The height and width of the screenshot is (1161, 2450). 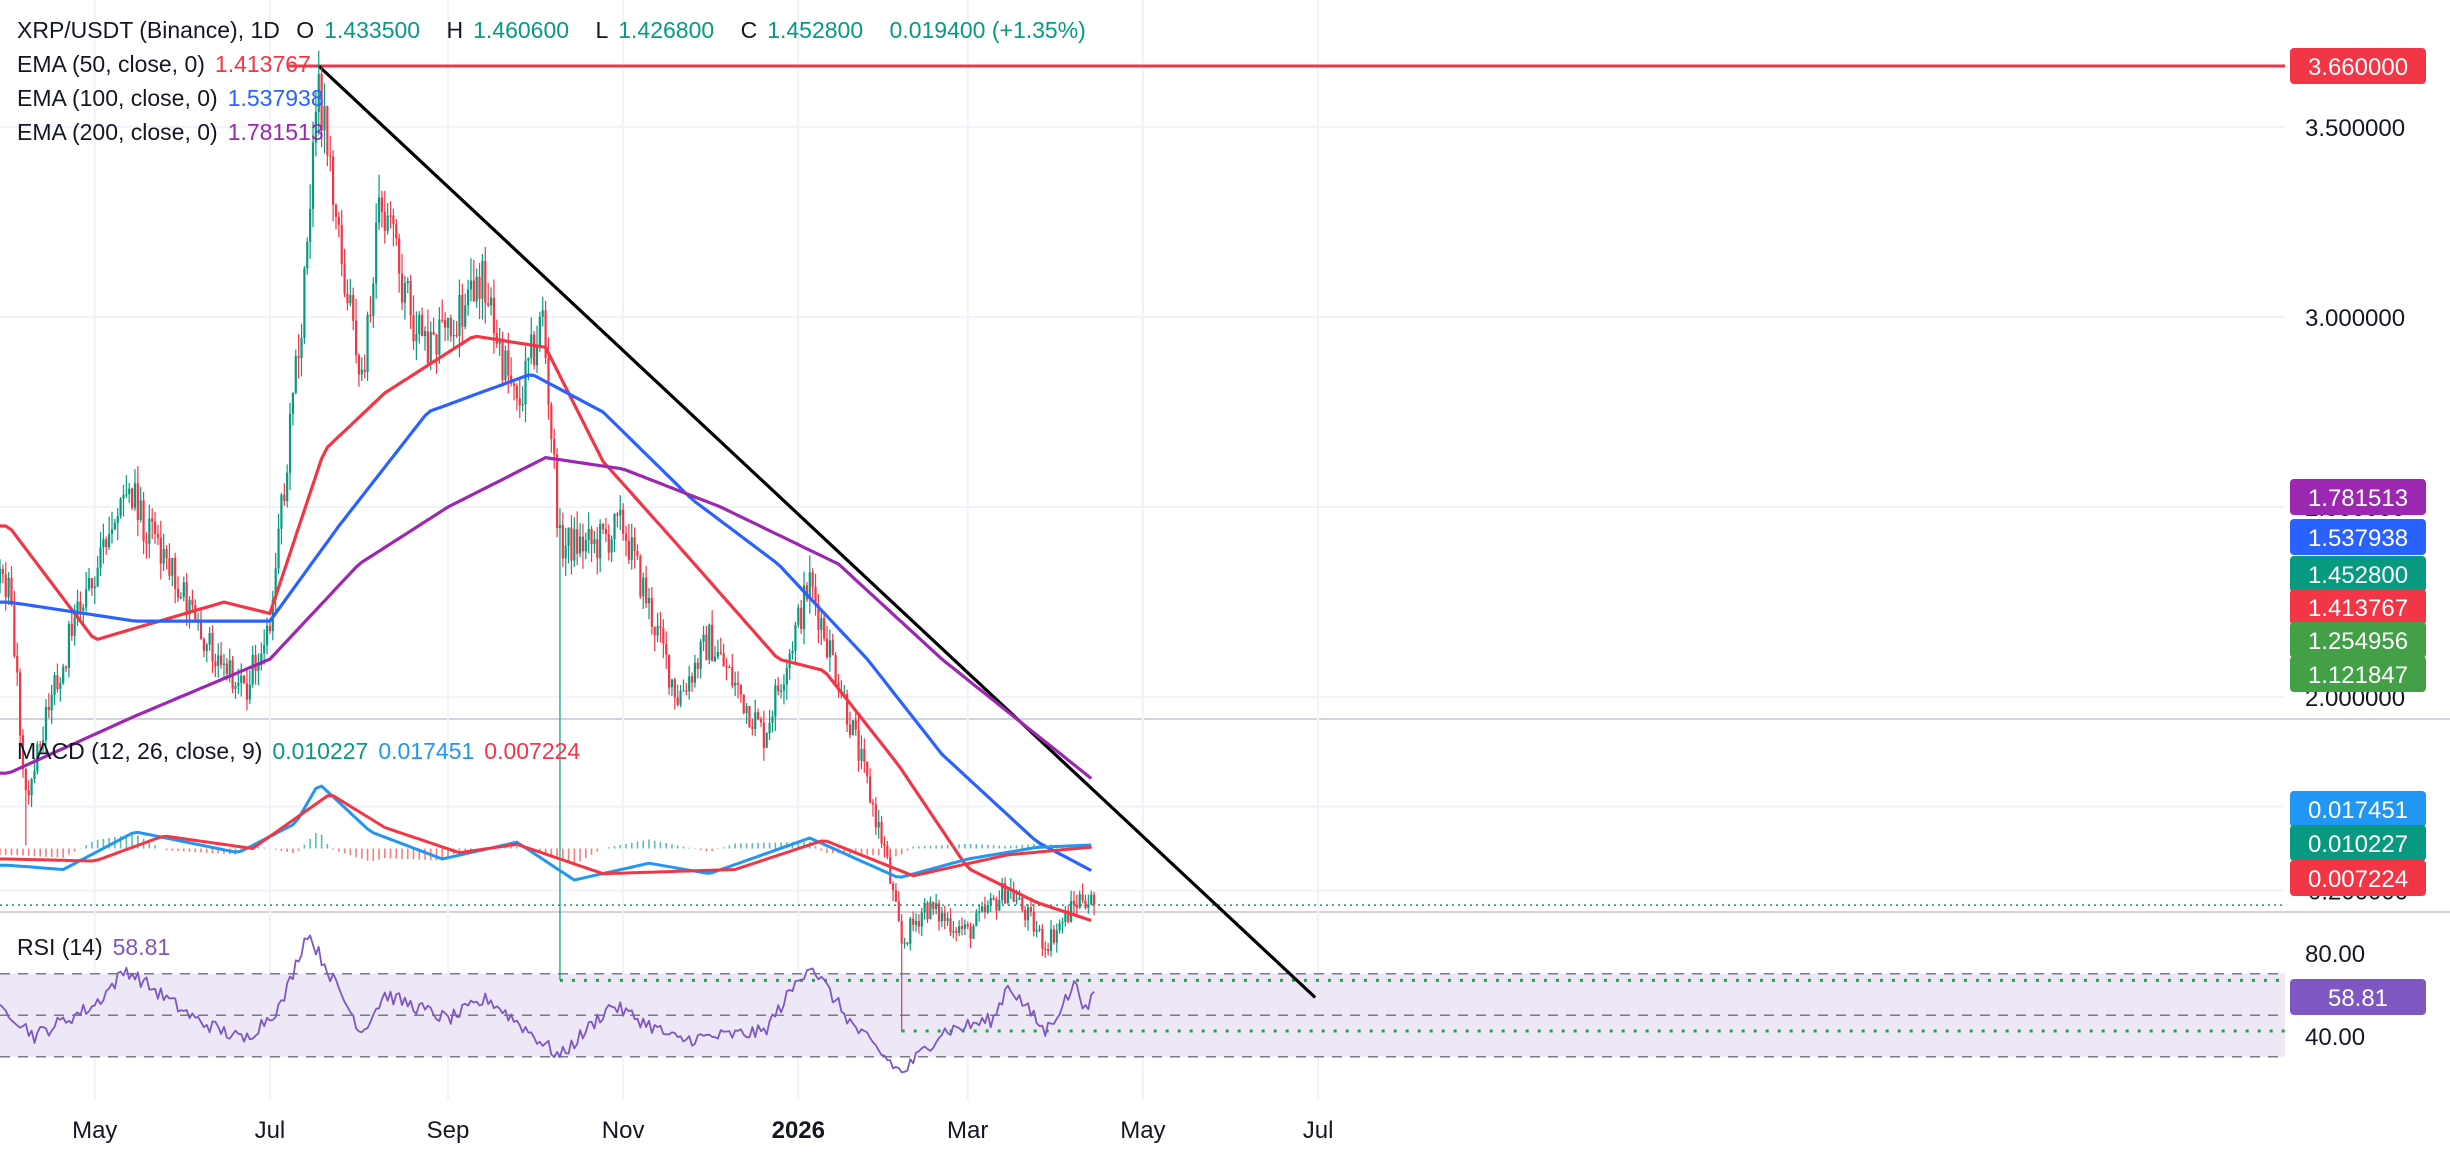 What do you see at coordinates (93, 947) in the screenshot?
I see `rsi-legend: RSI (14) 58.81` at bounding box center [93, 947].